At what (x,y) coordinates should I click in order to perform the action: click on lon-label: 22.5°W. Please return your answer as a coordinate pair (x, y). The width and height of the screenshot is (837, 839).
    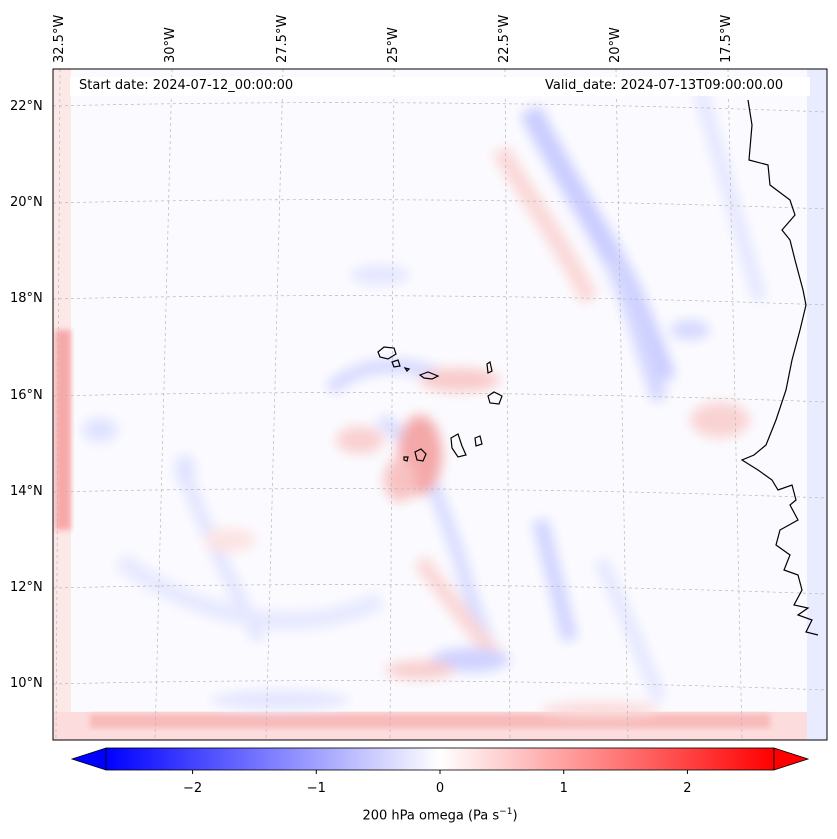
    Looking at the image, I should click on (504, 38).